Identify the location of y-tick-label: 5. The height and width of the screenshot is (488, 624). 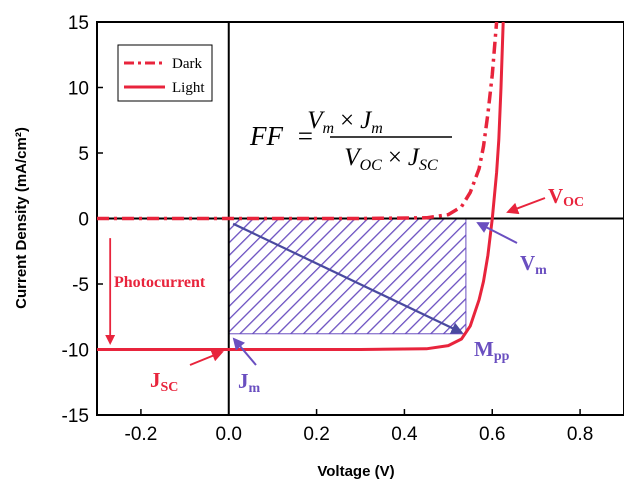
(83, 154).